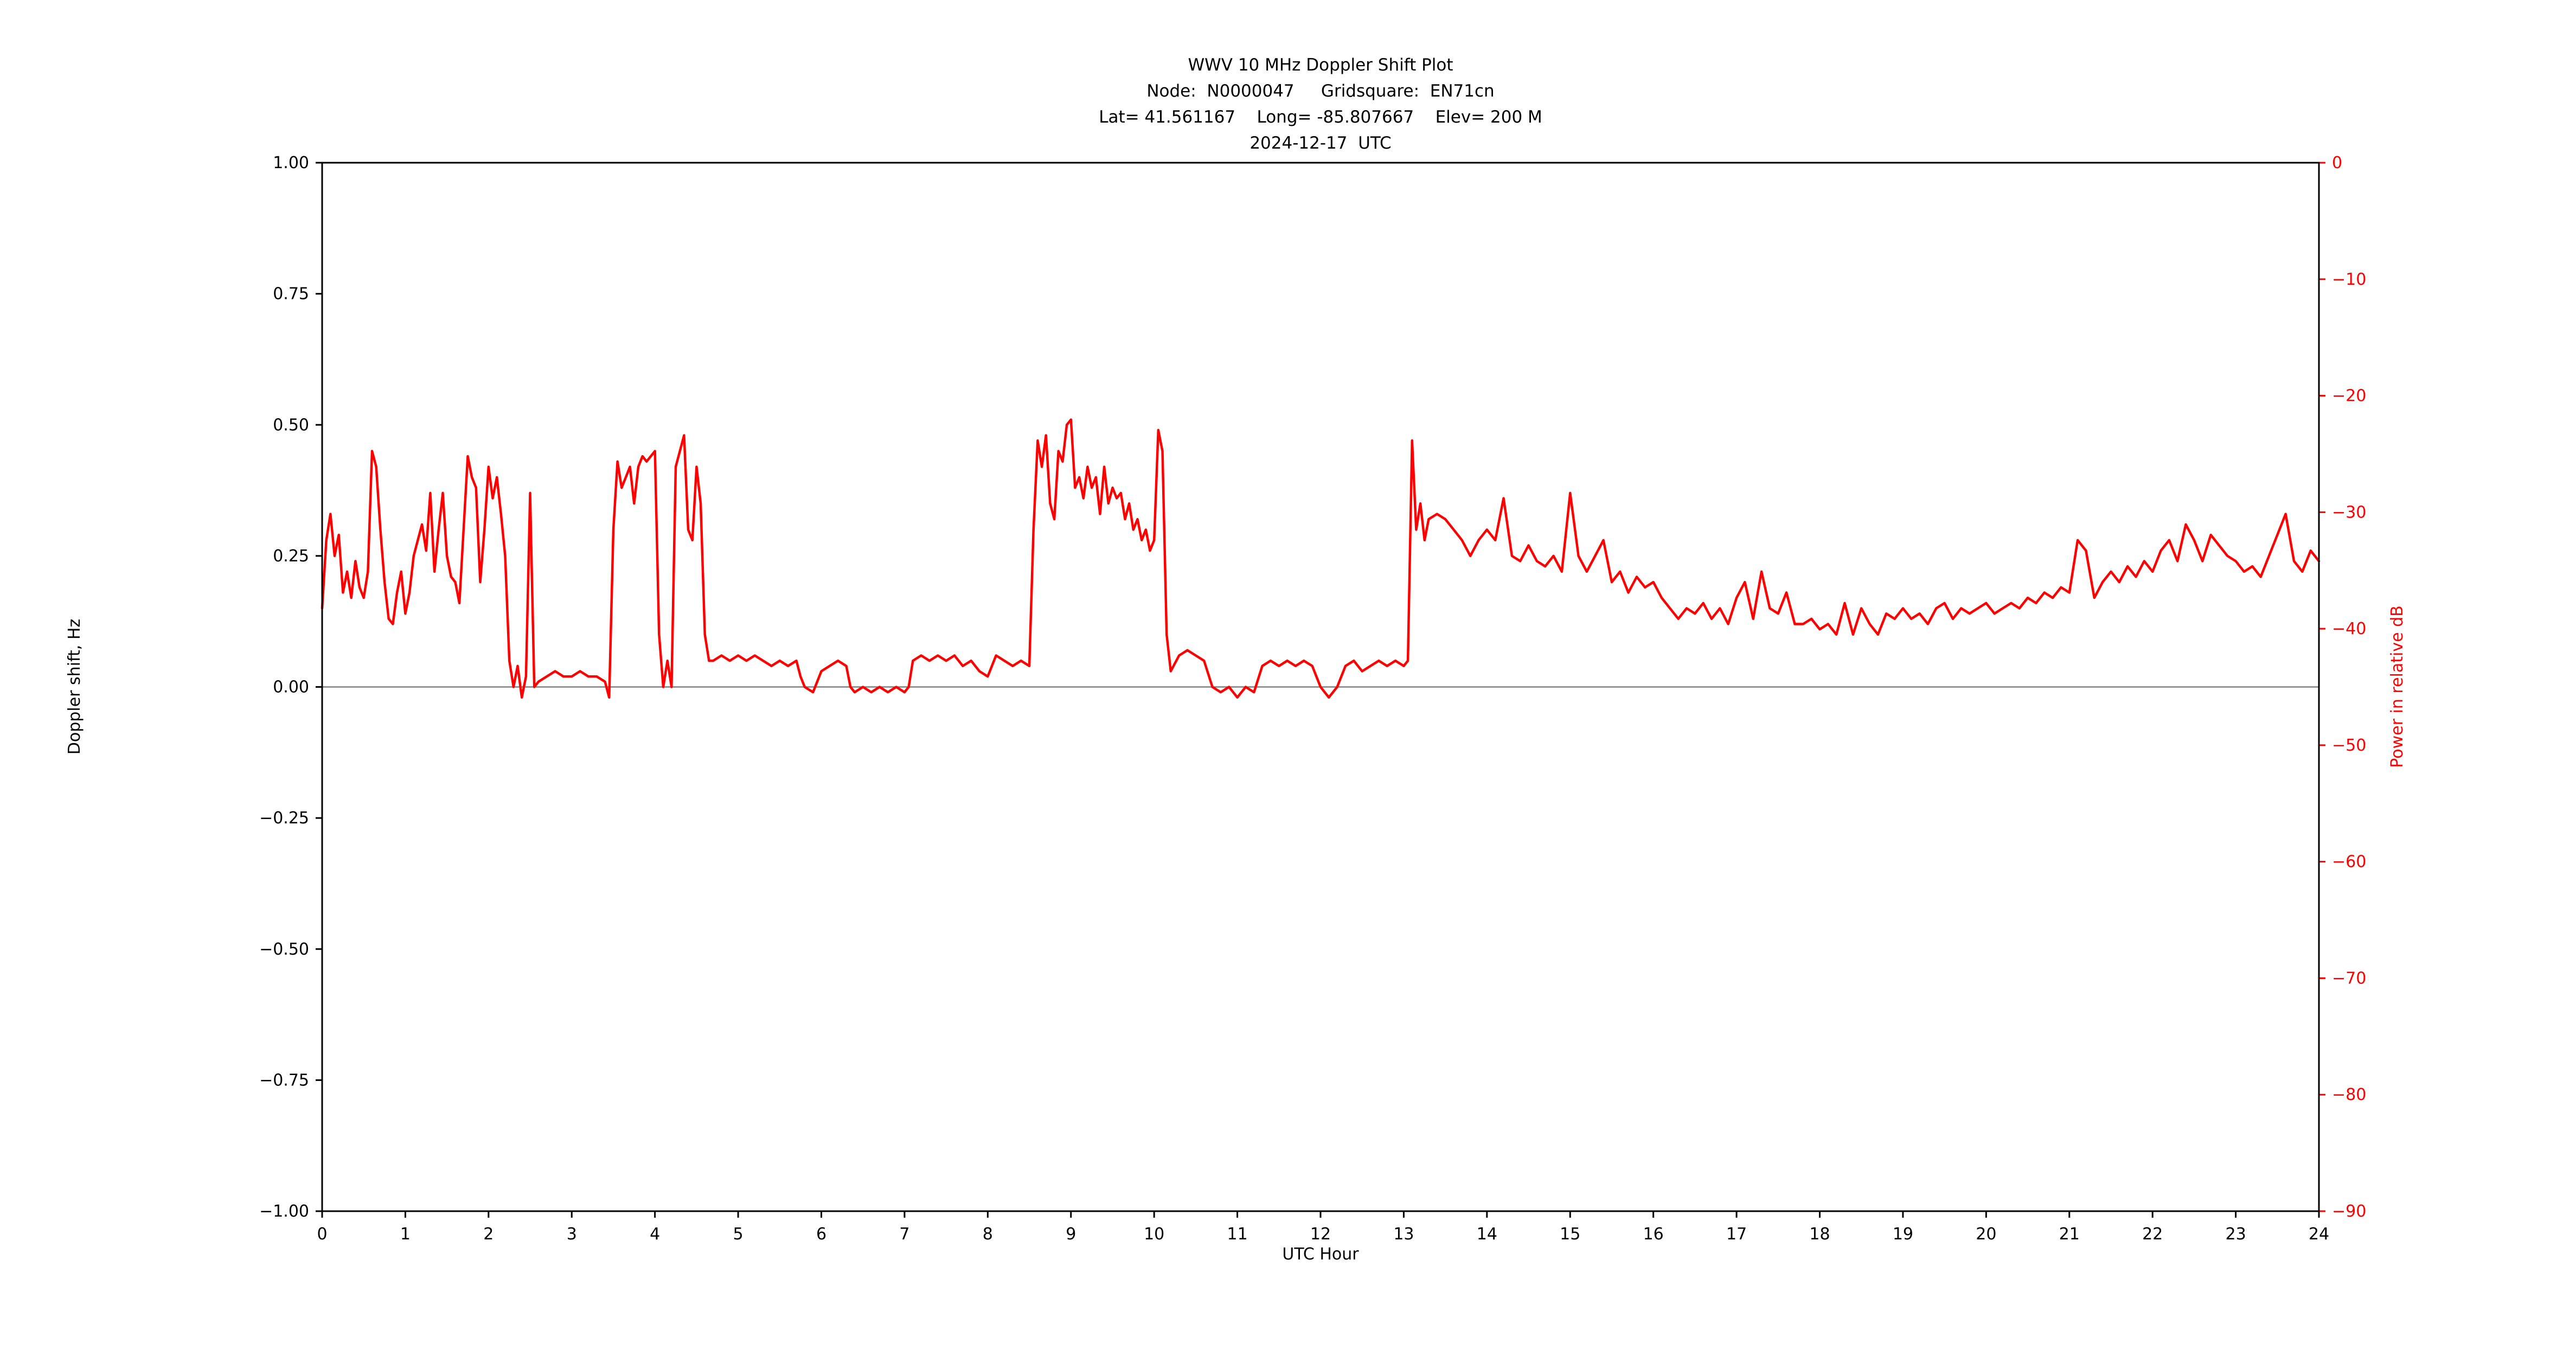  I want to click on y-right-tick-label: −20, so click(2349, 396).